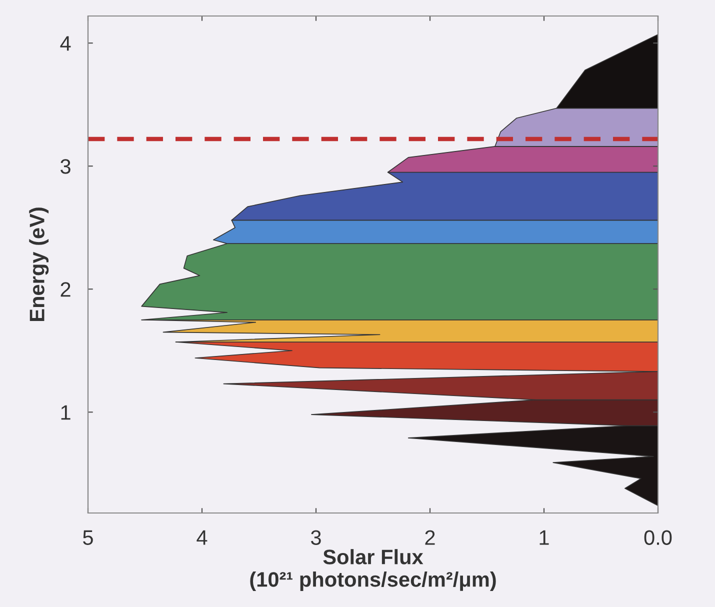  I want to click on y-tick-label: 4, so click(65, 43).